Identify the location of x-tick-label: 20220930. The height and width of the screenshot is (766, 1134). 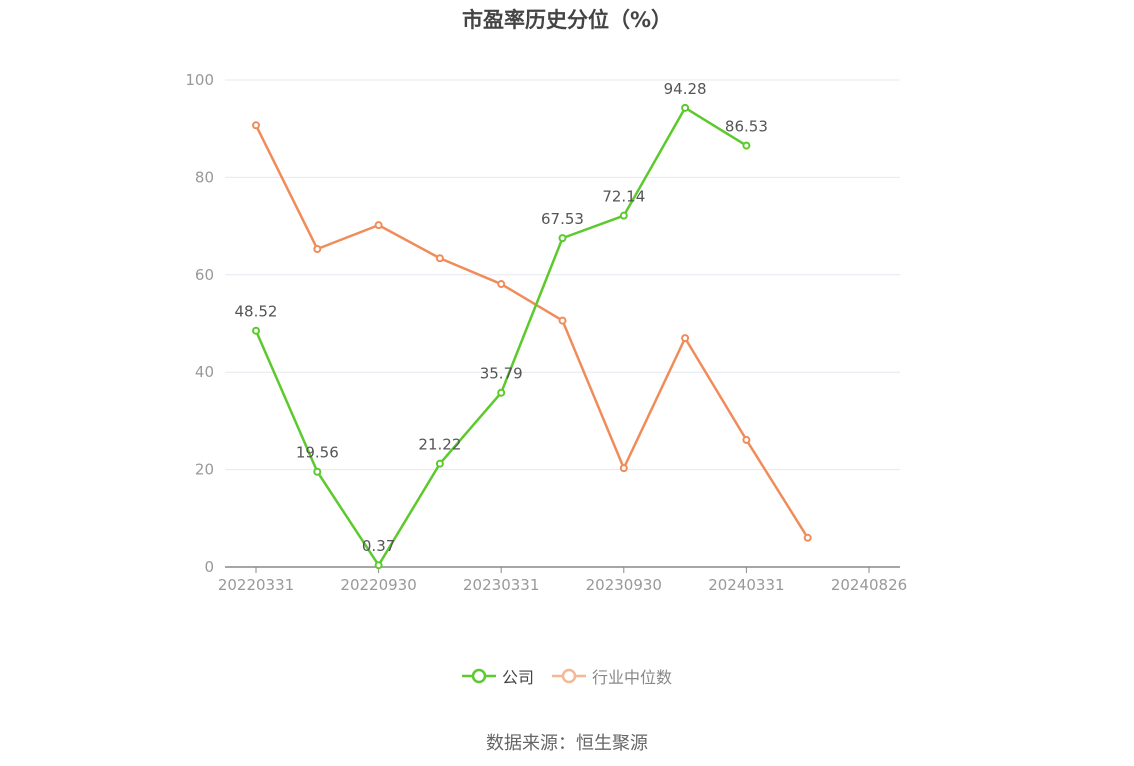
(378, 585).